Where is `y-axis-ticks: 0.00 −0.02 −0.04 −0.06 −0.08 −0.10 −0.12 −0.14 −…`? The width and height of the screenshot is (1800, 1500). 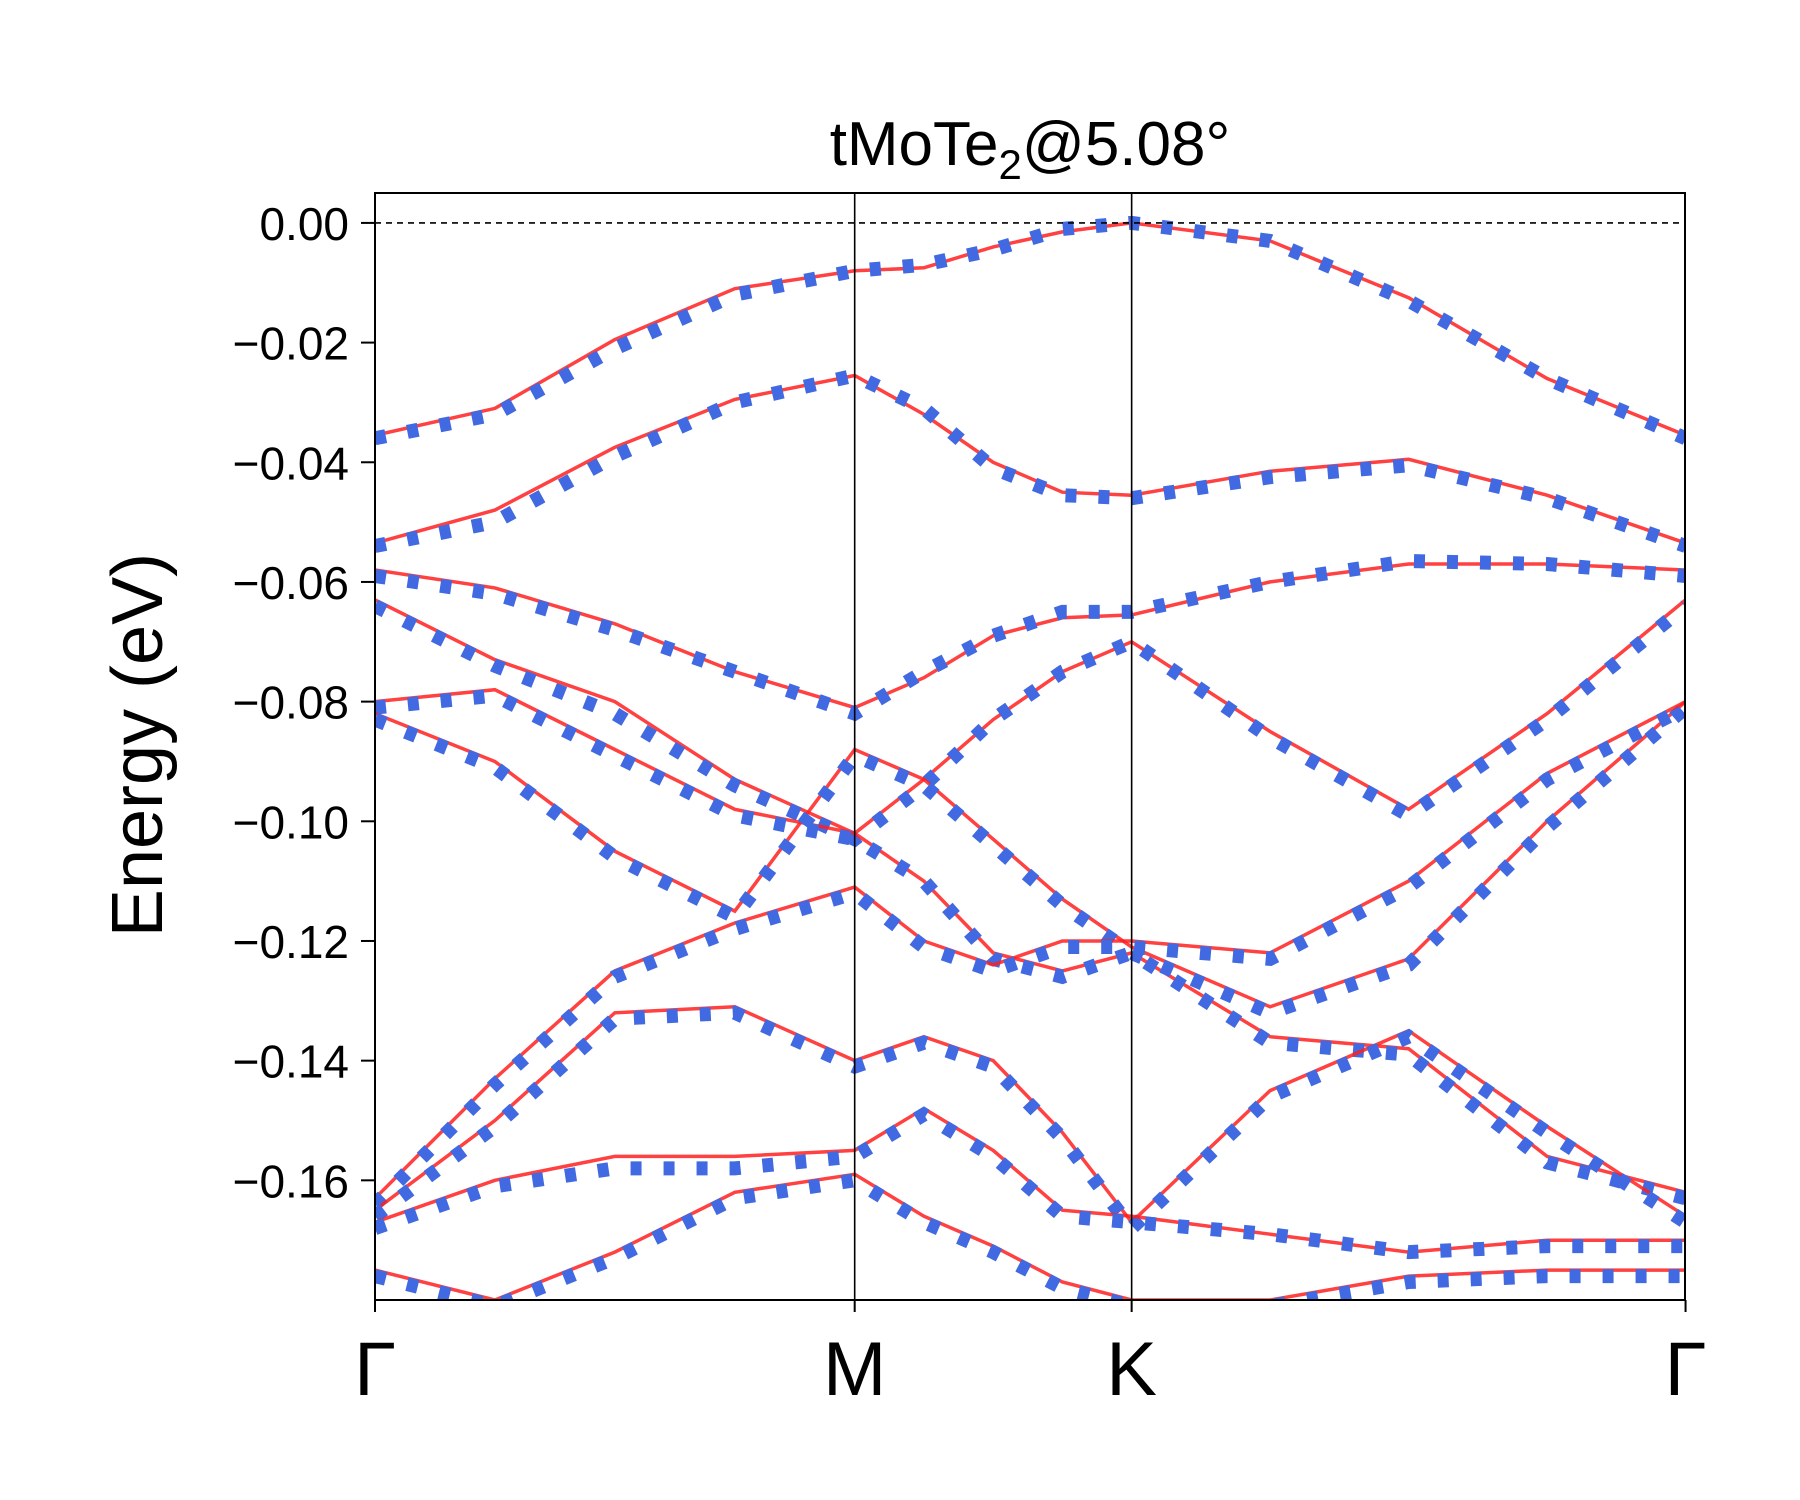 y-axis-ticks: 0.00 −0.02 −0.04 −0.06 −0.08 −0.10 −0.12 −0.14 −… is located at coordinates (304, 702).